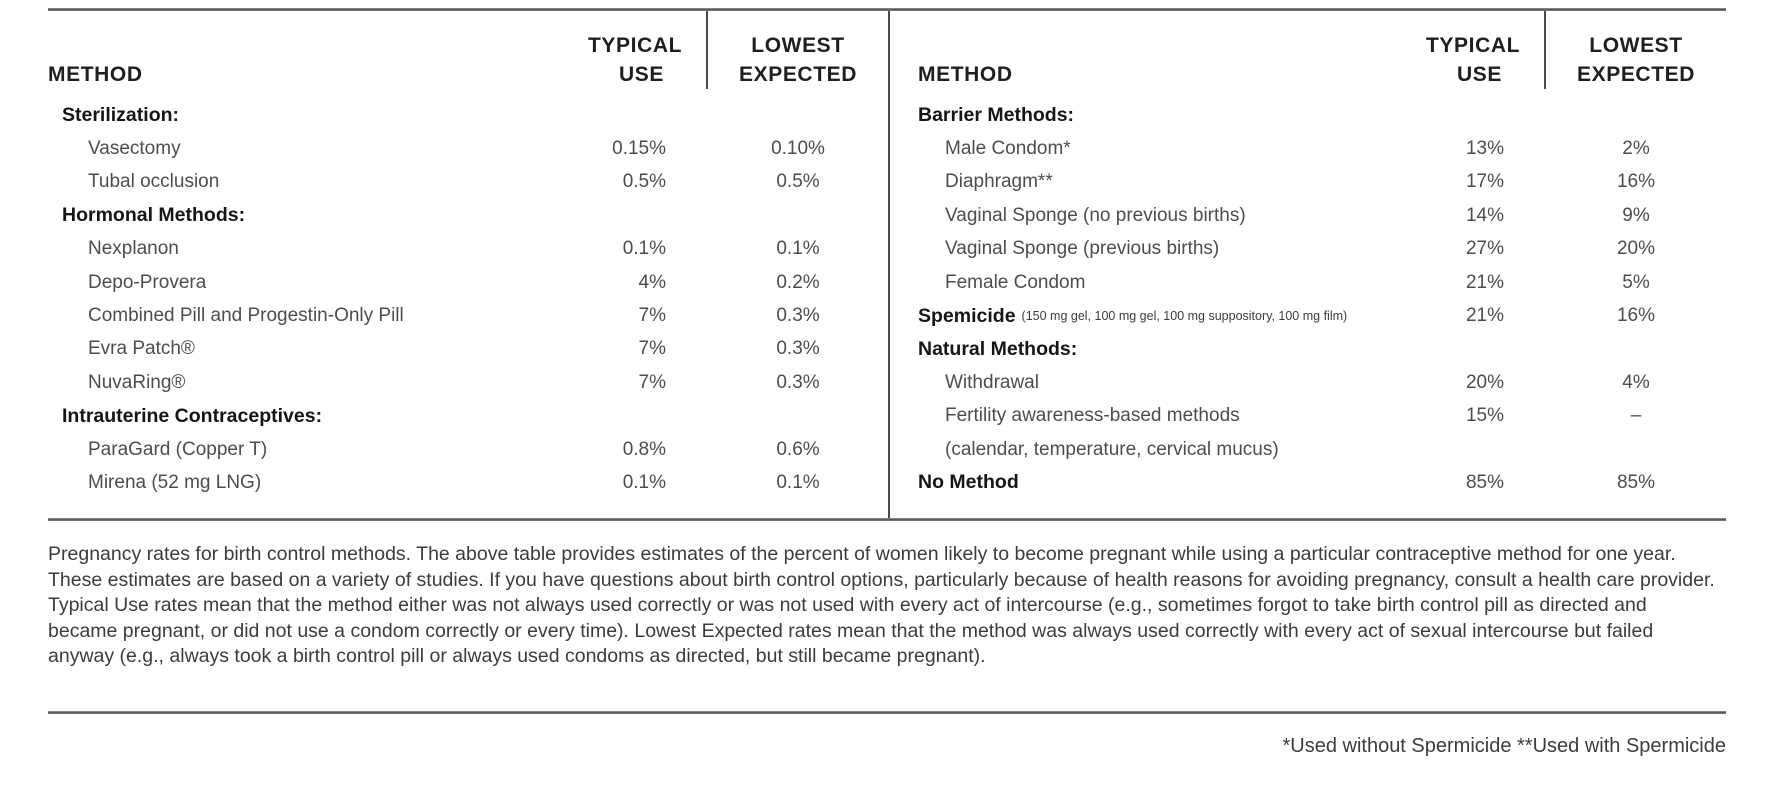 This screenshot has height=806, width=1772. What do you see at coordinates (318, 282) in the screenshot?
I see `row-label: Depo-Provera` at bounding box center [318, 282].